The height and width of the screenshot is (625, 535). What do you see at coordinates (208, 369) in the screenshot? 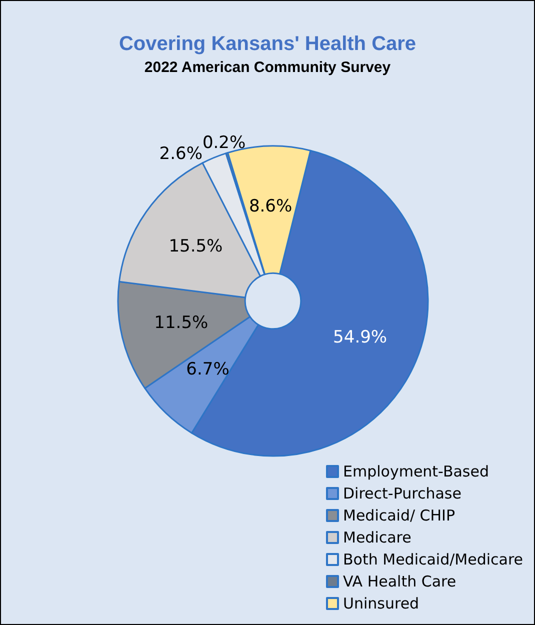
I see `data-label: 6.7%` at bounding box center [208, 369].